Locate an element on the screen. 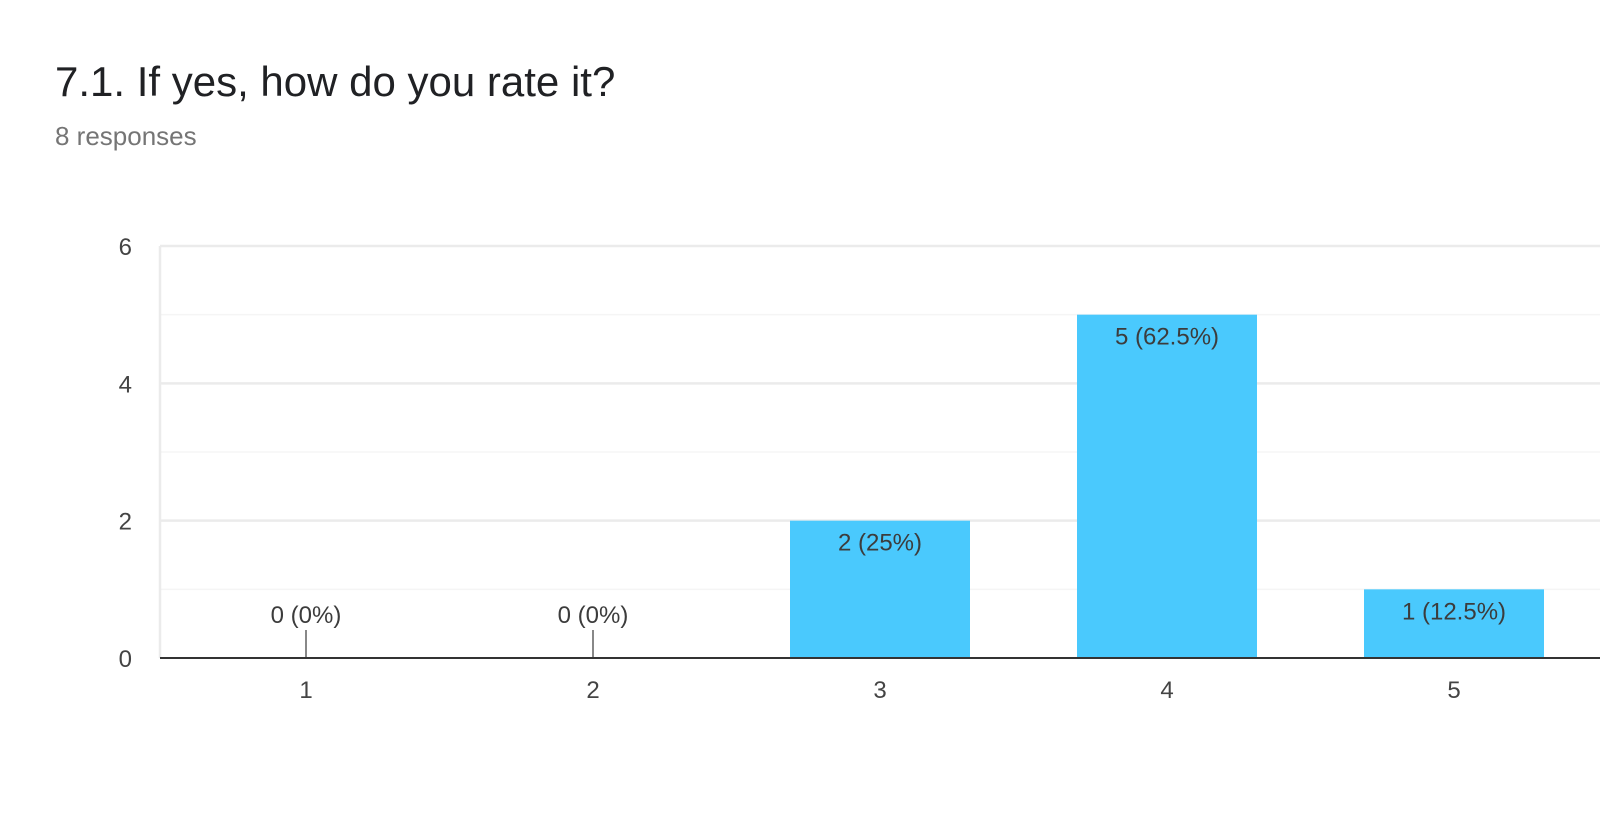 This screenshot has width=1600, height=830. x-tick-label: 4 is located at coordinates (1166, 690).